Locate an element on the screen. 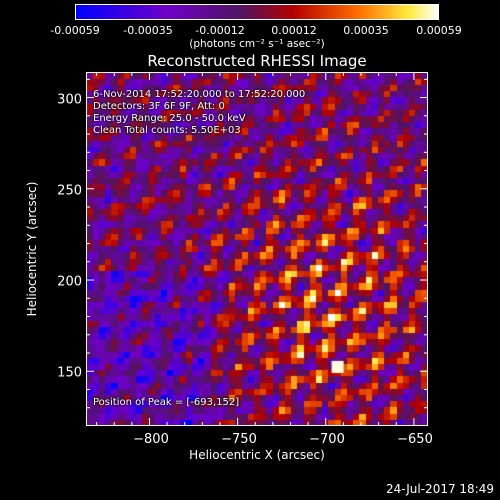 This screenshot has width=500, height=500. colorbar-tick: 0.00035 is located at coordinates (366, 30).